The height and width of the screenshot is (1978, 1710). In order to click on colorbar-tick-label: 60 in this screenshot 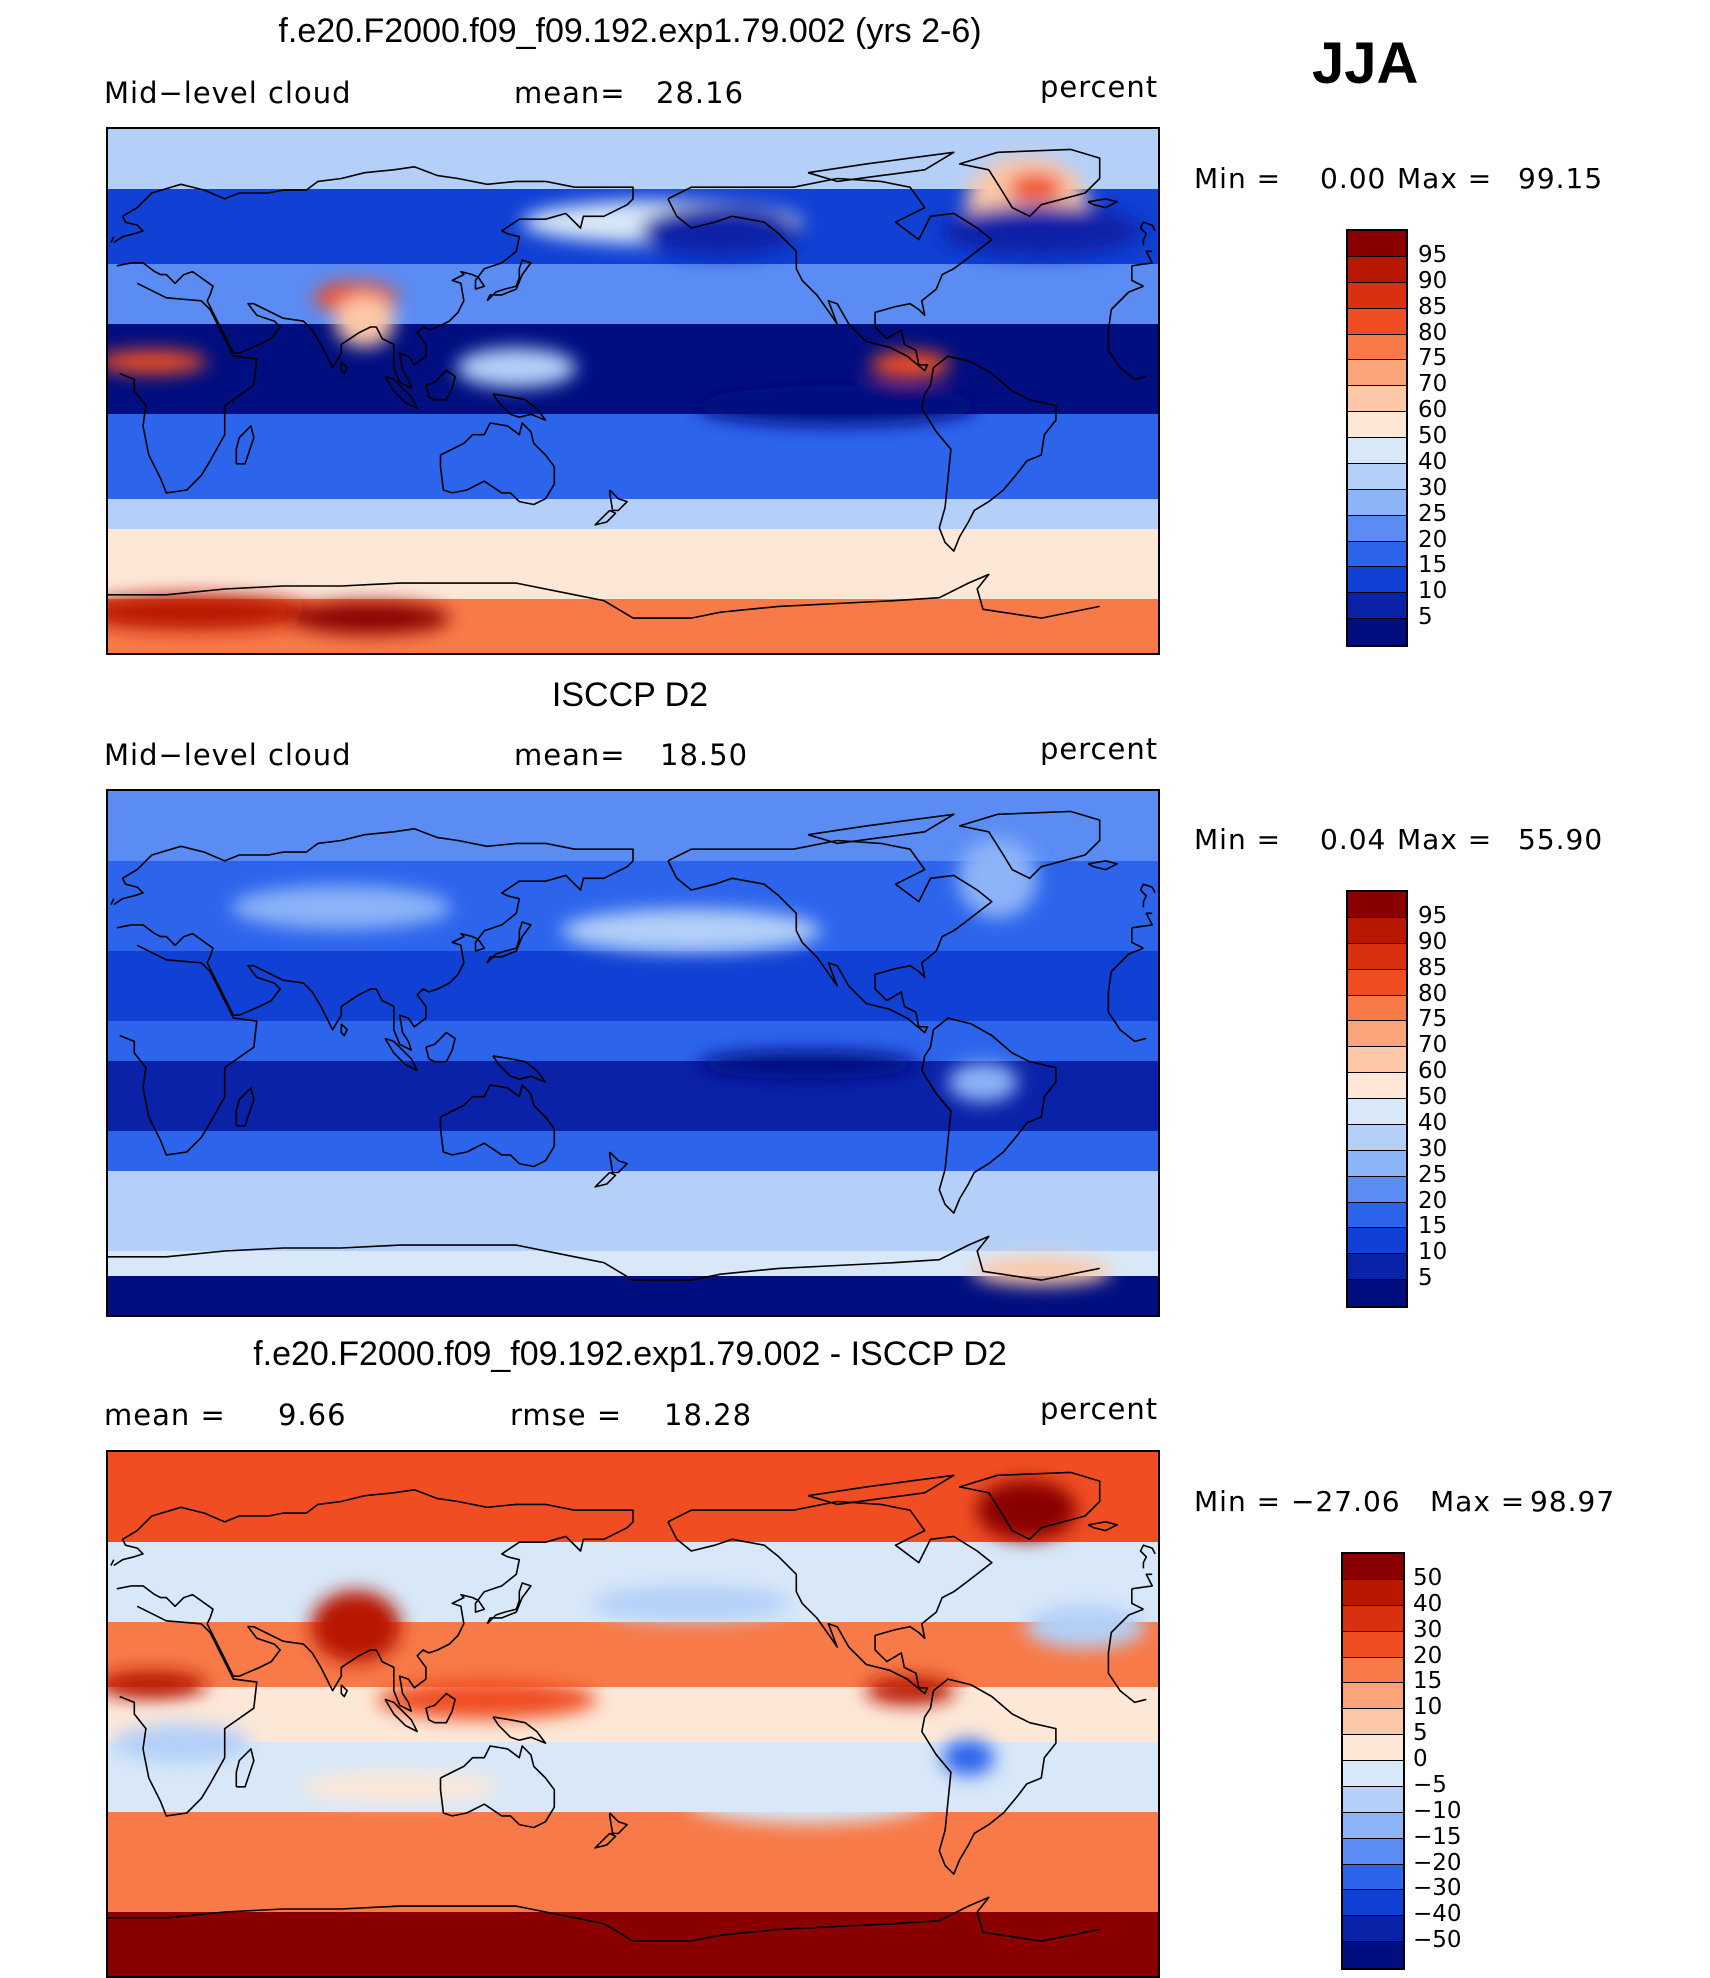, I will do `click(1433, 1071)`.